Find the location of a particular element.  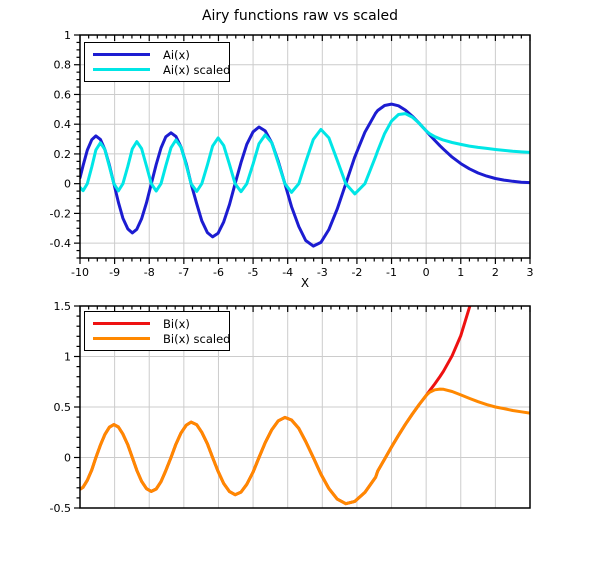

legend-entry: Bi(x) scaled is located at coordinates (161, 338).